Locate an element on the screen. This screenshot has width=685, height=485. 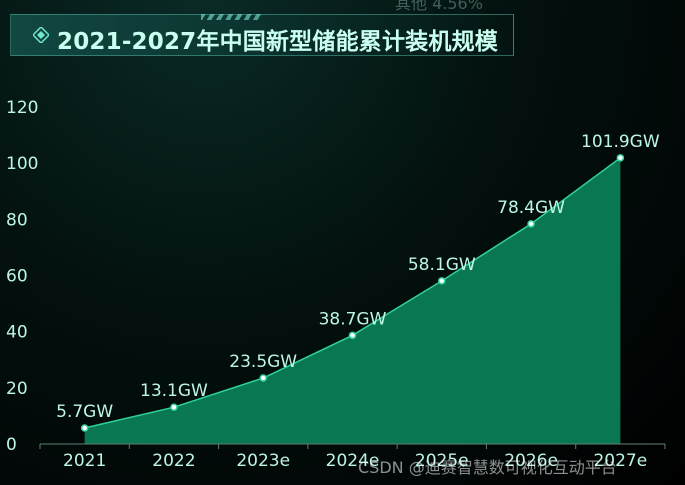
x-axis: 2021 2022 2023e 2024e 2025e 2026e 2027e is located at coordinates (352, 457).